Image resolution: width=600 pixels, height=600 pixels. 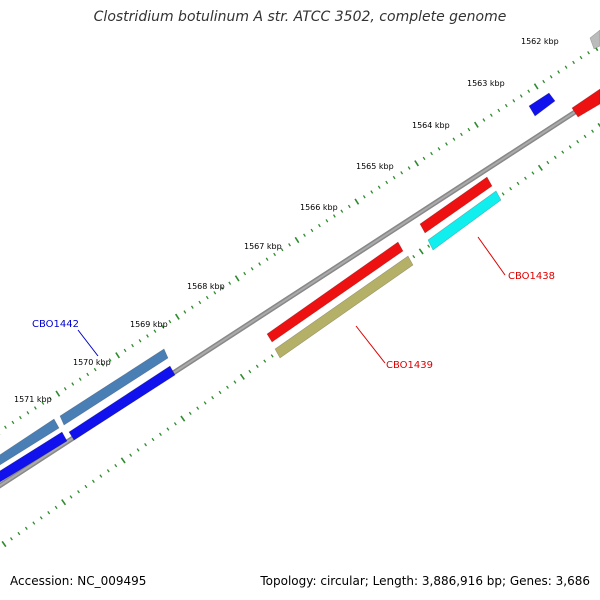 I want to click on gene-steelblue-feature, so click(x=30, y=443).